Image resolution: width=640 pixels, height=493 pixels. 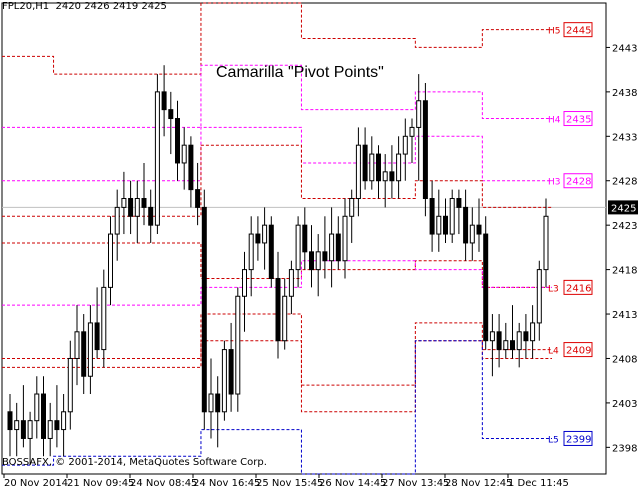 I want to click on pivot-line-l4, so click(x=277, y=349).